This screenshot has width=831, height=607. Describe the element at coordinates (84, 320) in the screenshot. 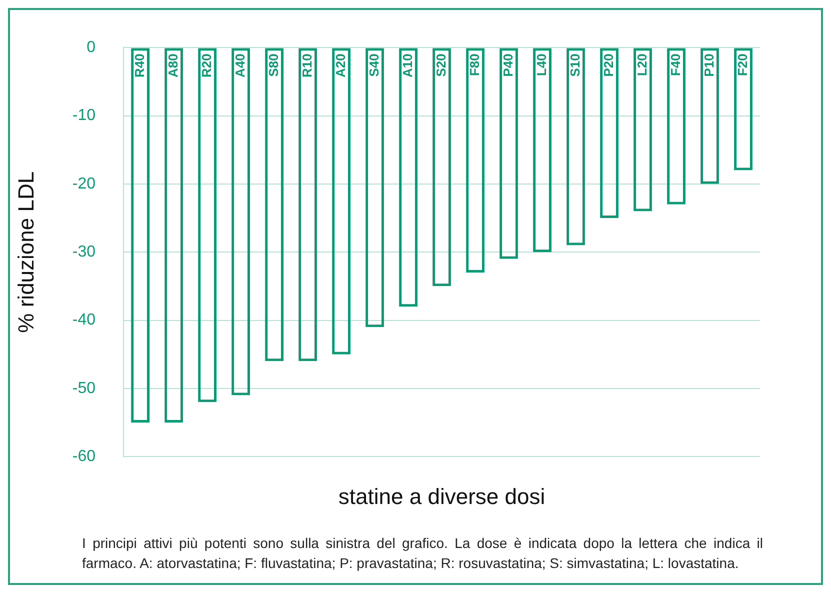

I see `y-tick-label: -40` at that location.